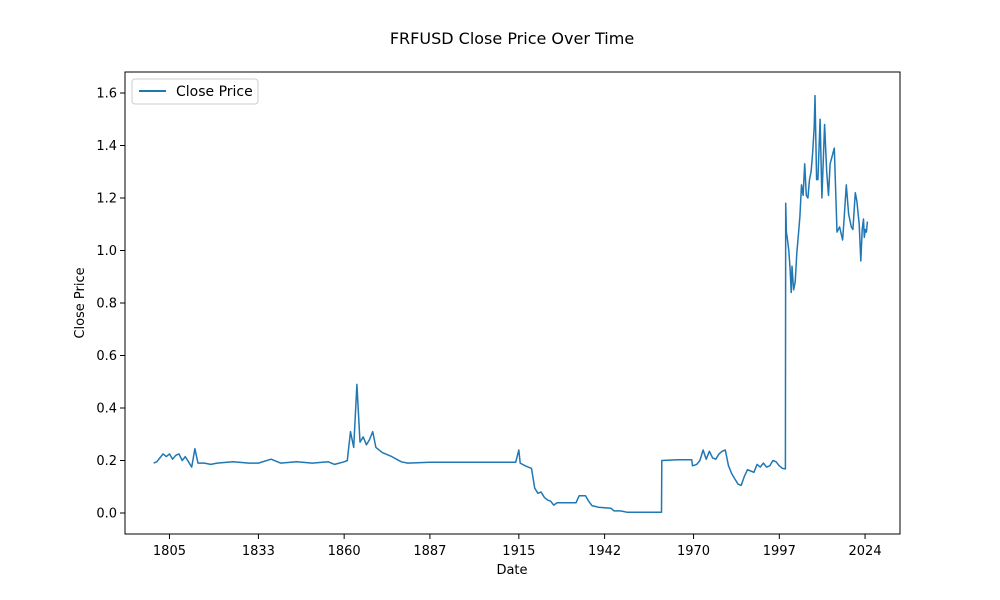 The height and width of the screenshot is (600, 1000). What do you see at coordinates (106, 461) in the screenshot?
I see `y-tick-label: 0.2` at bounding box center [106, 461].